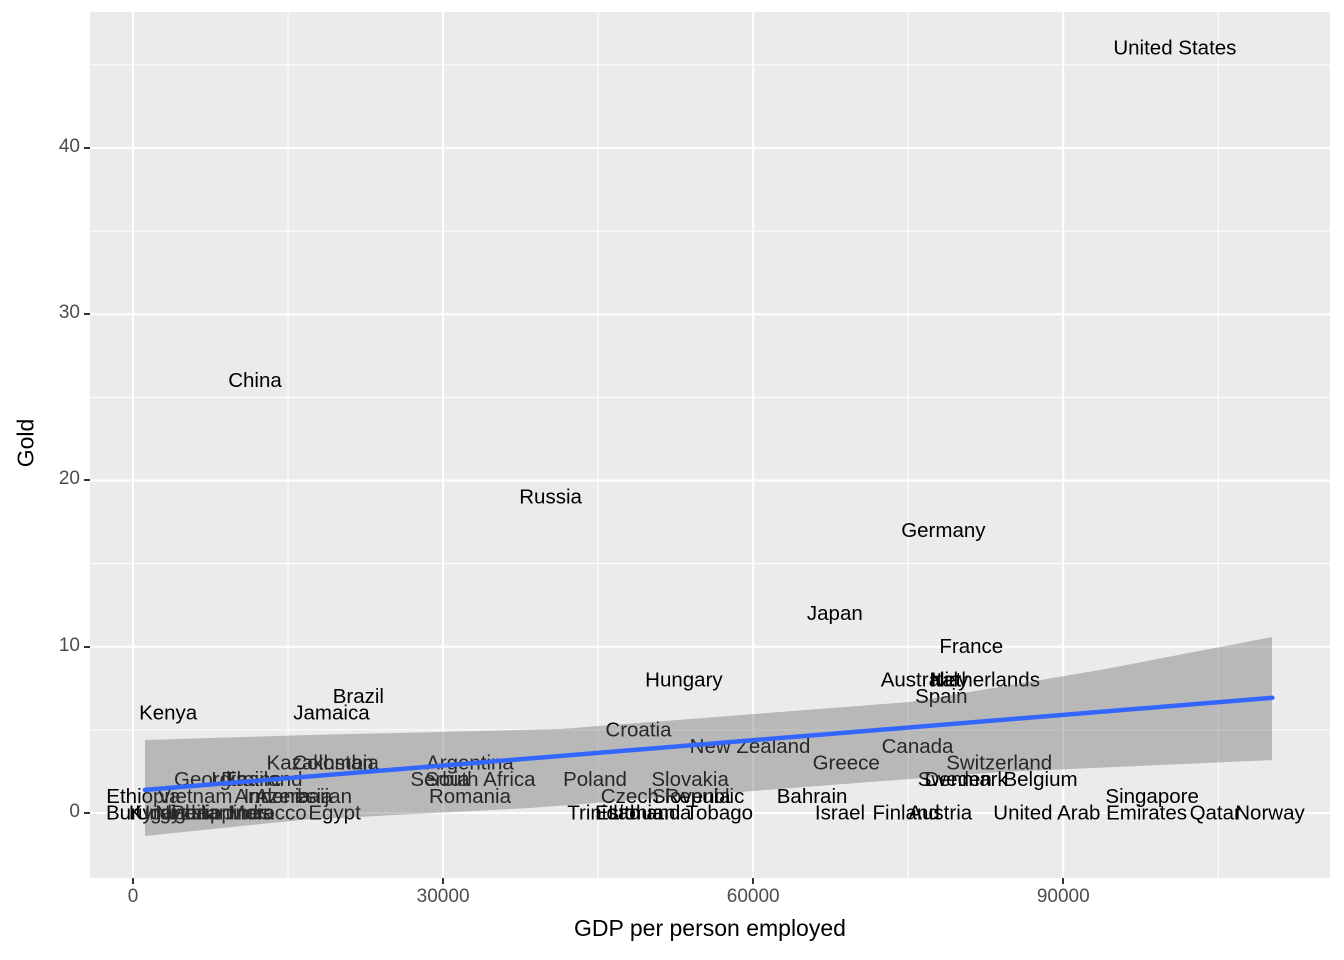  Describe the element at coordinates (708, 744) in the screenshot. I see `trend-line` at that location.